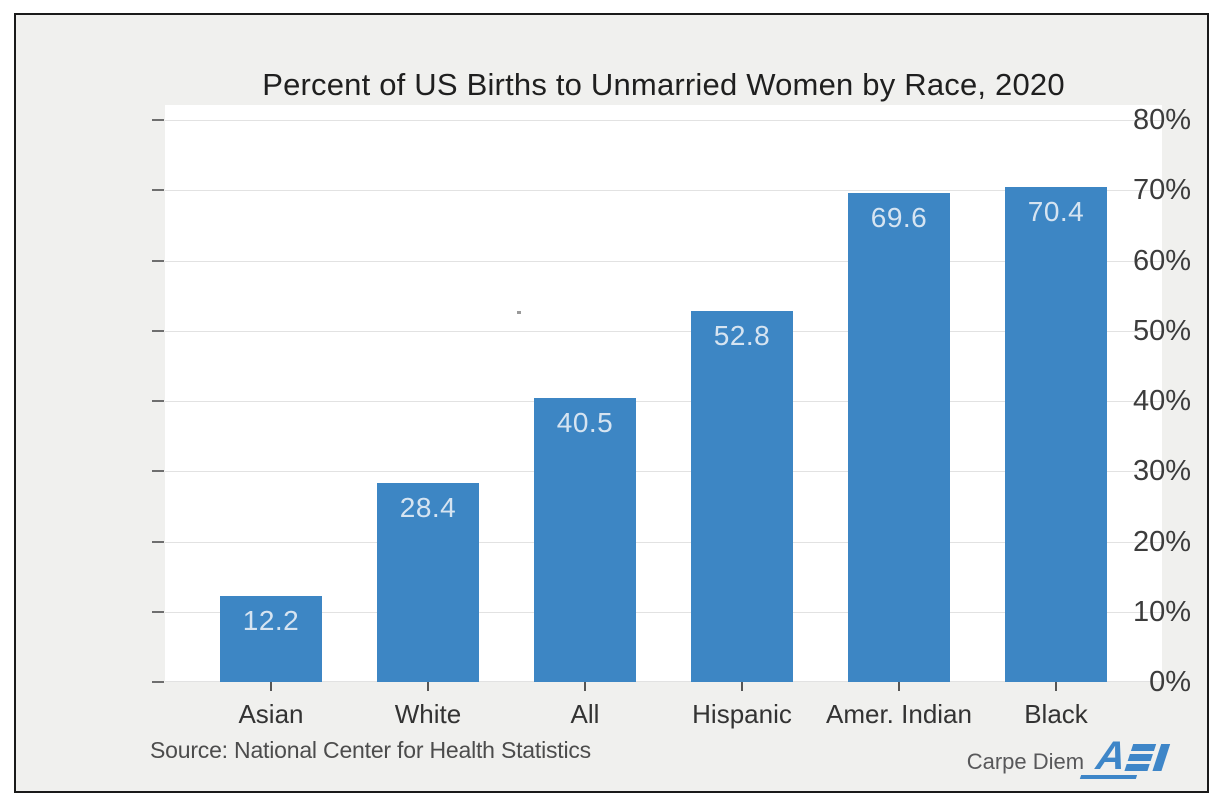 The height and width of the screenshot is (808, 1226). What do you see at coordinates (1161, 471) in the screenshot?
I see `y-tick-label: 30%` at bounding box center [1161, 471].